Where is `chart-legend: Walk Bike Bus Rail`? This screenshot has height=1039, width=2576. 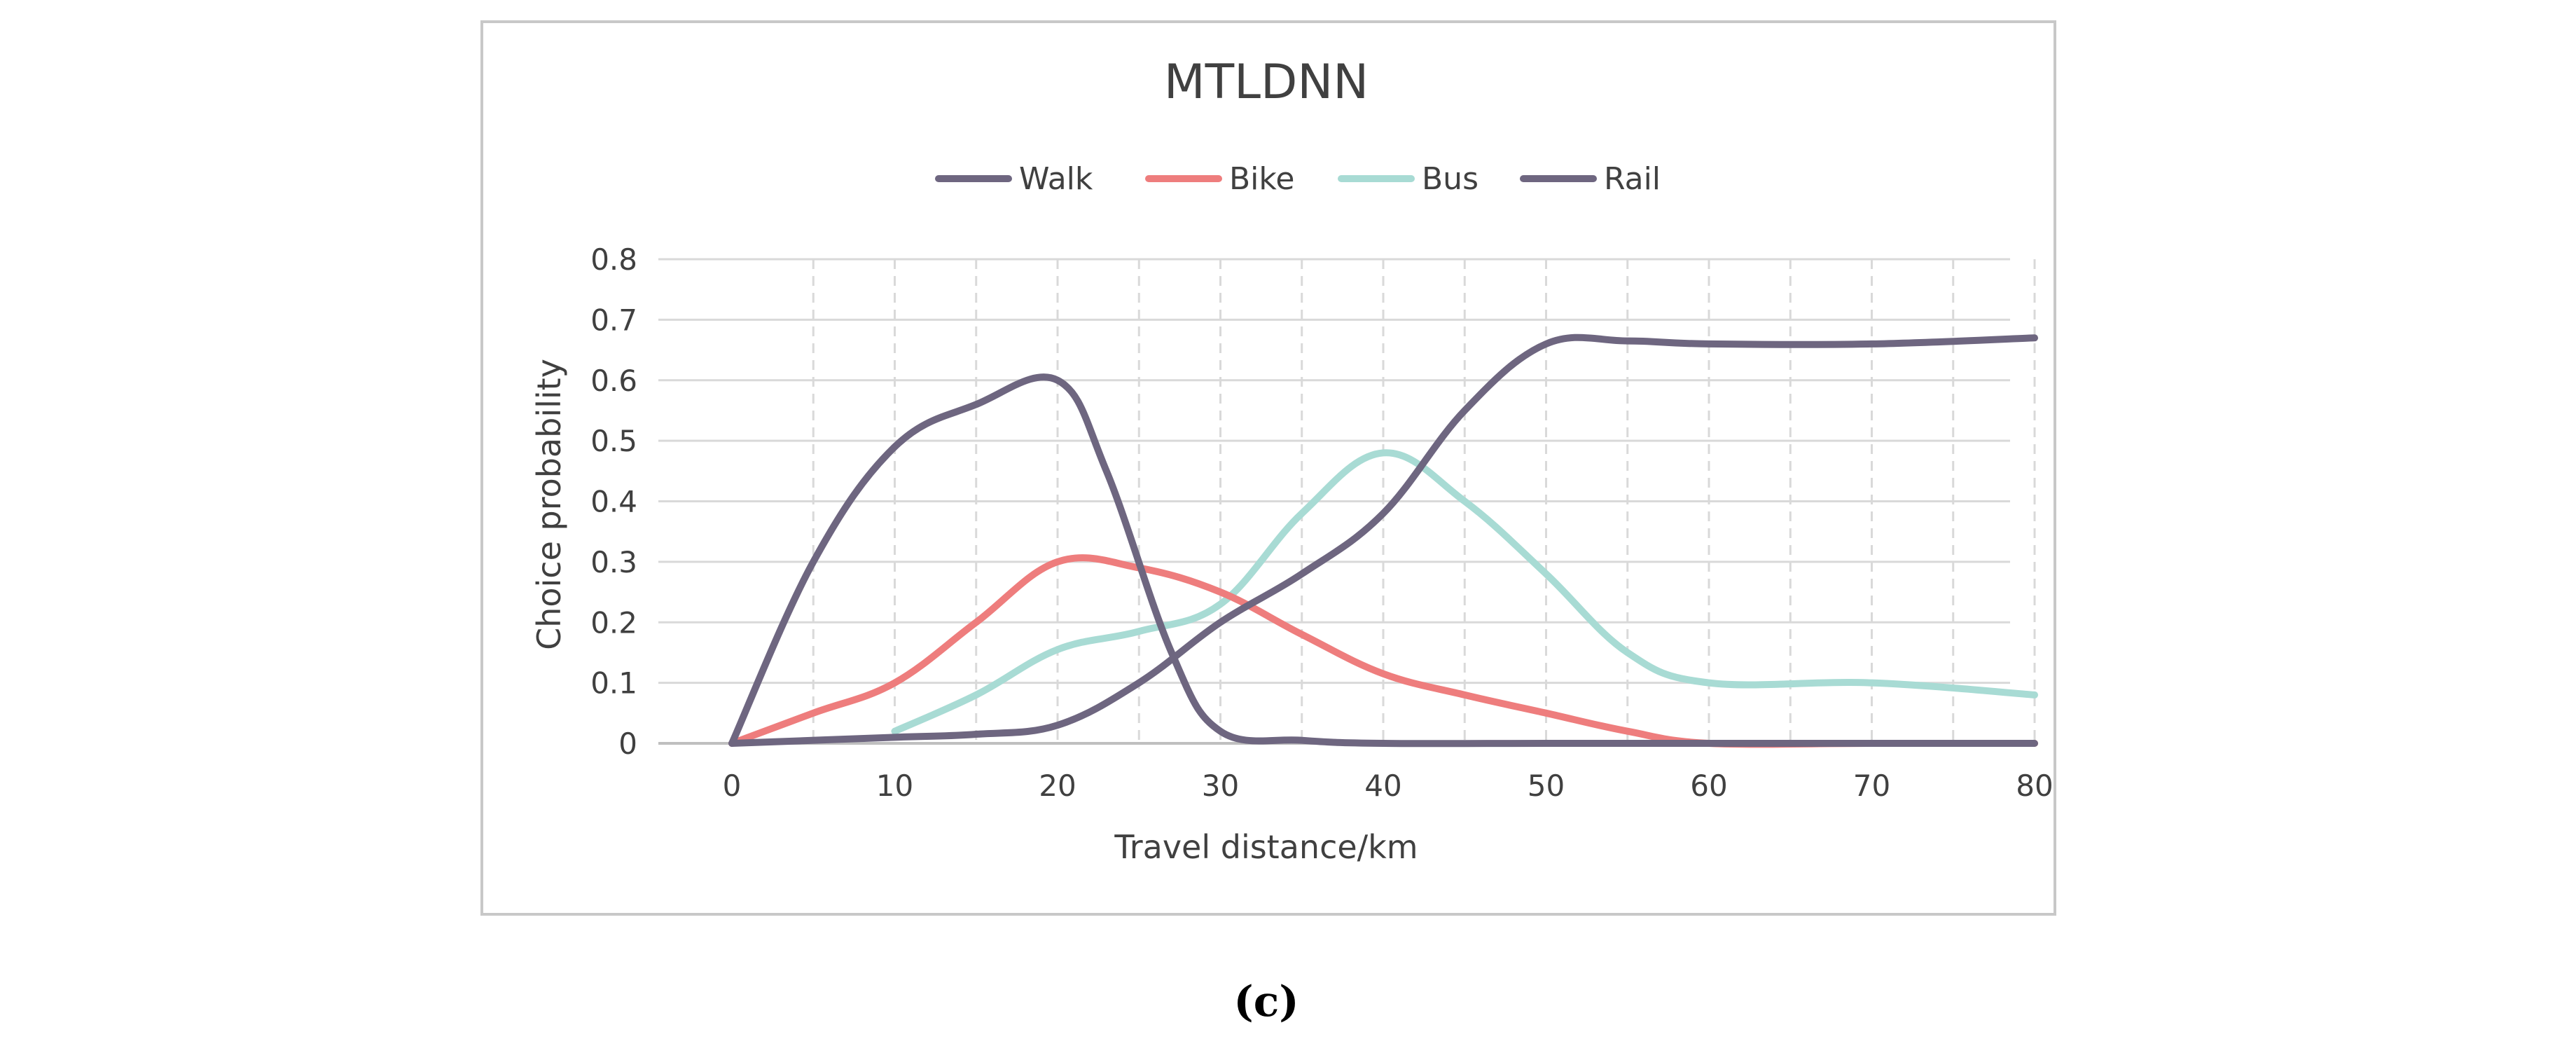
chart-legend: Walk Bike Bus Rail is located at coordinates (1298, 179).